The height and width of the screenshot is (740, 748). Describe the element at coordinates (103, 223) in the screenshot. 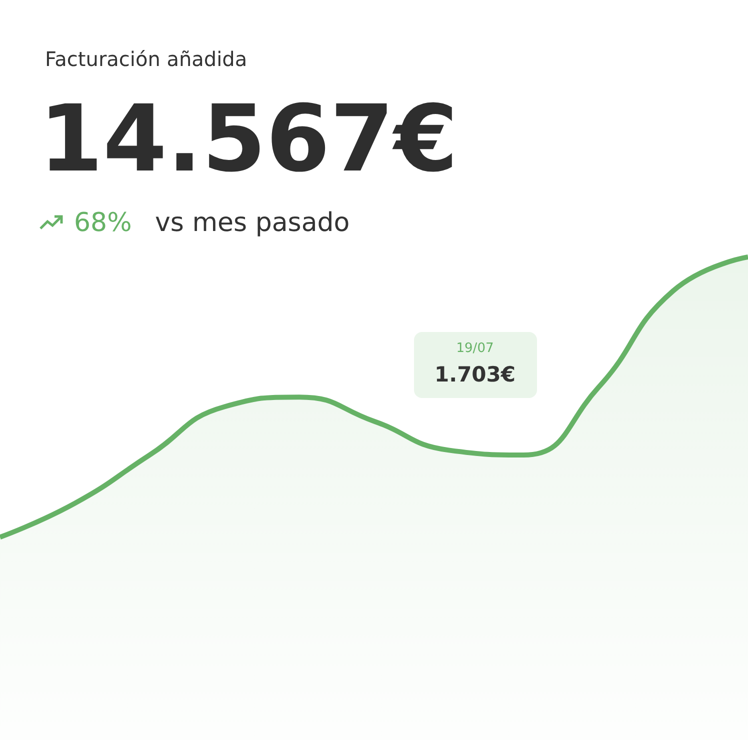

I see `text: 68%` at that location.